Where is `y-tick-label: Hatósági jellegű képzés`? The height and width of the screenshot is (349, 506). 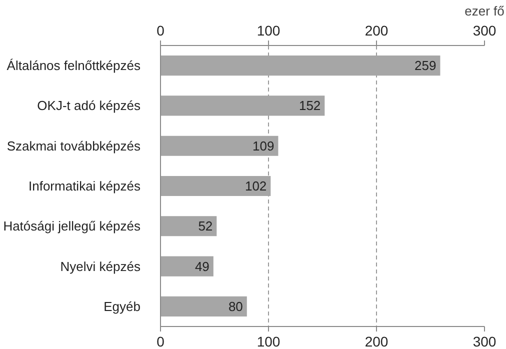 y-tick-label: Hatósági jellegű képzés is located at coordinates (72, 226).